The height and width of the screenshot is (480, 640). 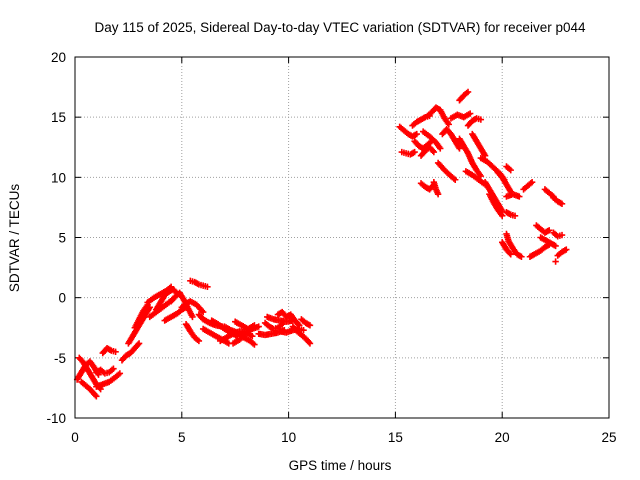 I want to click on x-tick-label: 5, so click(x=182, y=437).